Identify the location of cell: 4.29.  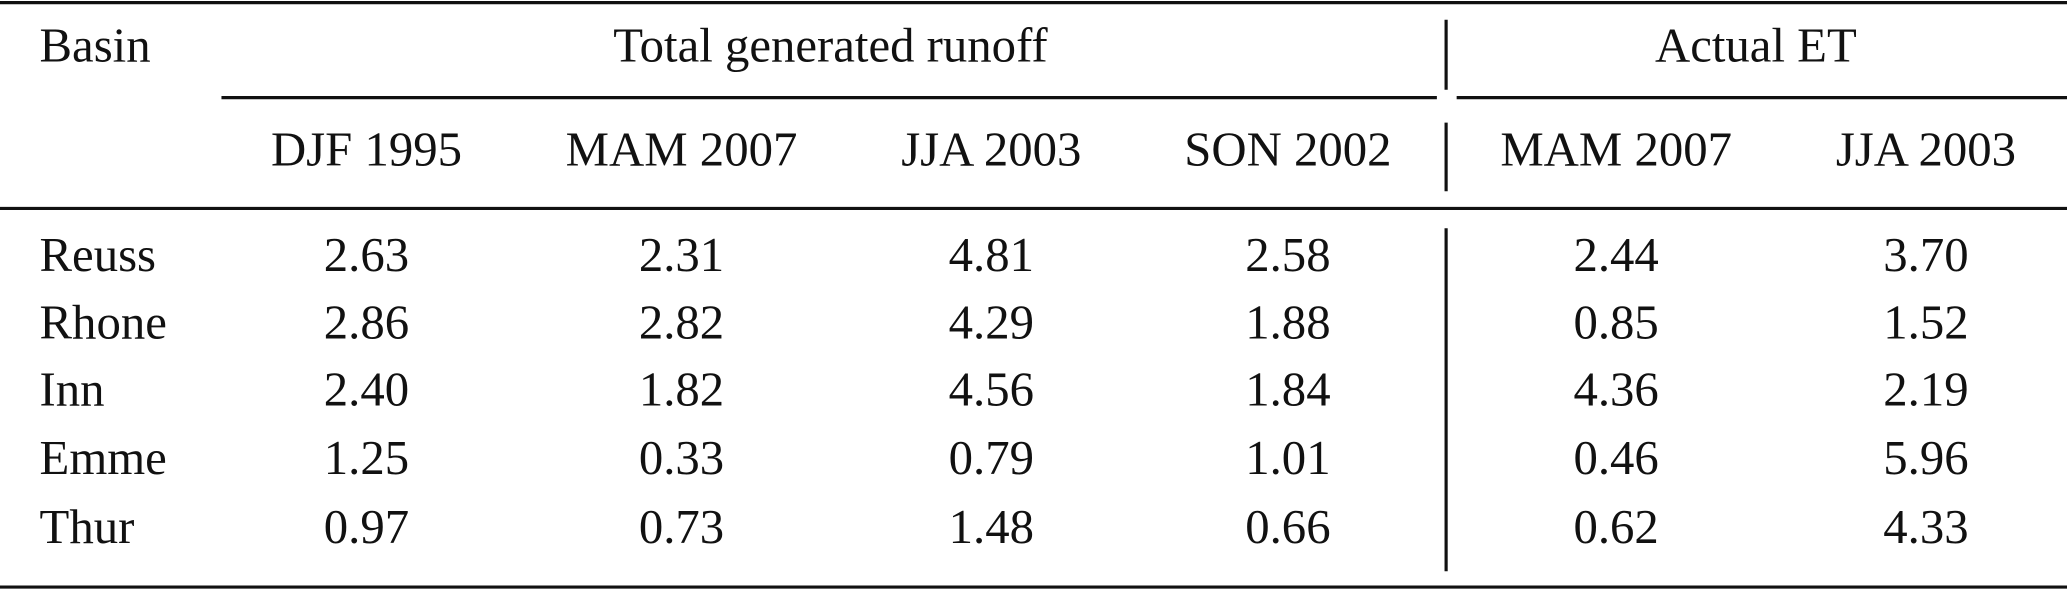
(991, 322).